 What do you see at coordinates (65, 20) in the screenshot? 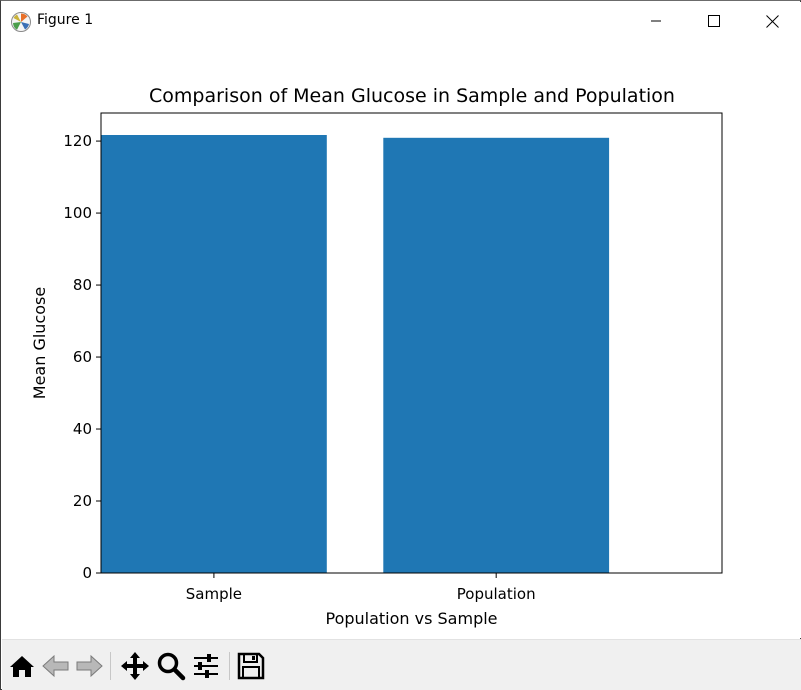
I see `window-title: Figure 1` at bounding box center [65, 20].